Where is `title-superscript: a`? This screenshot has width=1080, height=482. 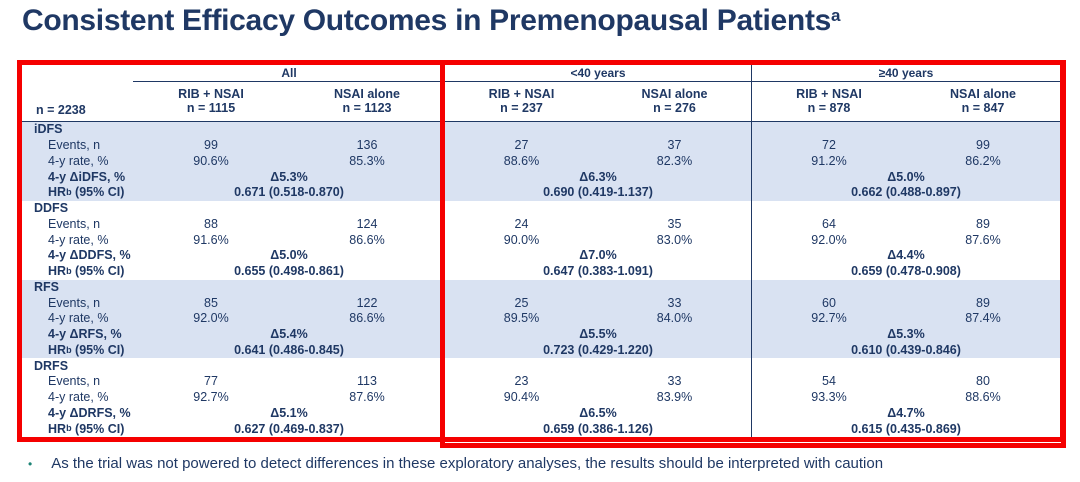 title-superscript: a is located at coordinates (836, 15).